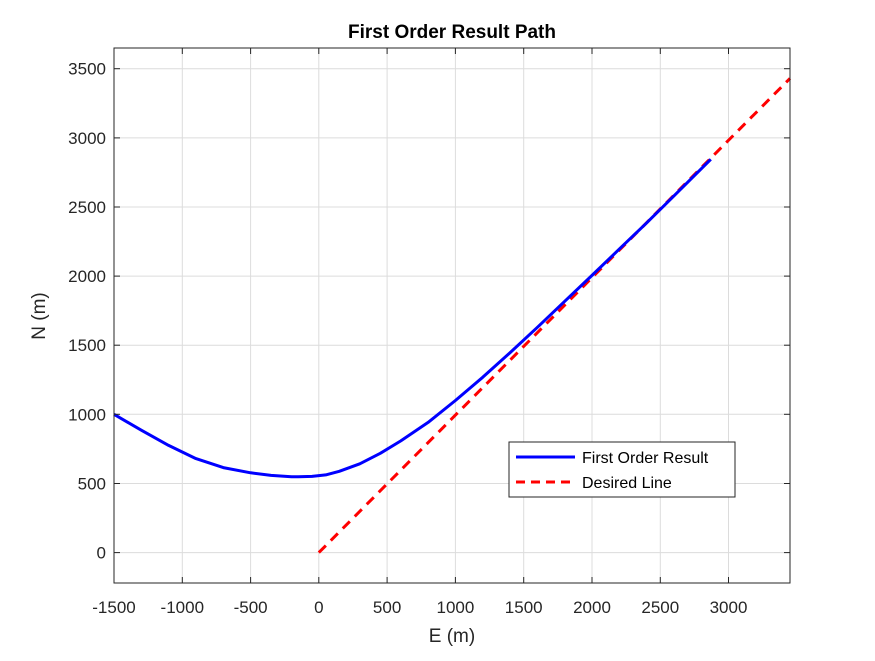 The width and height of the screenshot is (875, 661). I want to click on y-tick-label: 1000, so click(87, 414).